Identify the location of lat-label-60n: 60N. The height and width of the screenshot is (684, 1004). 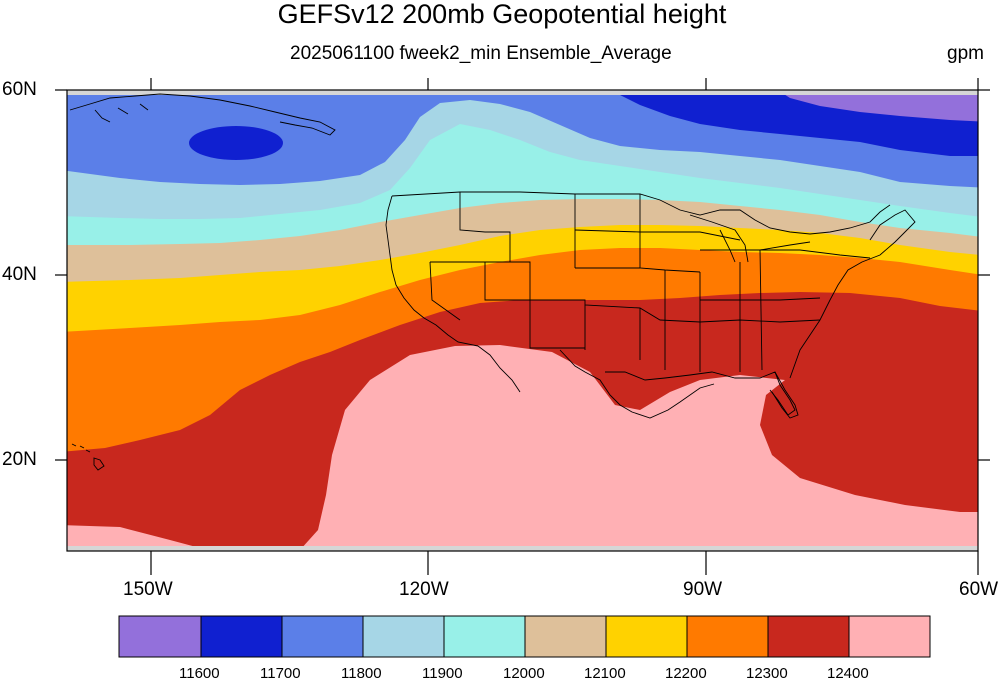
(19, 89).